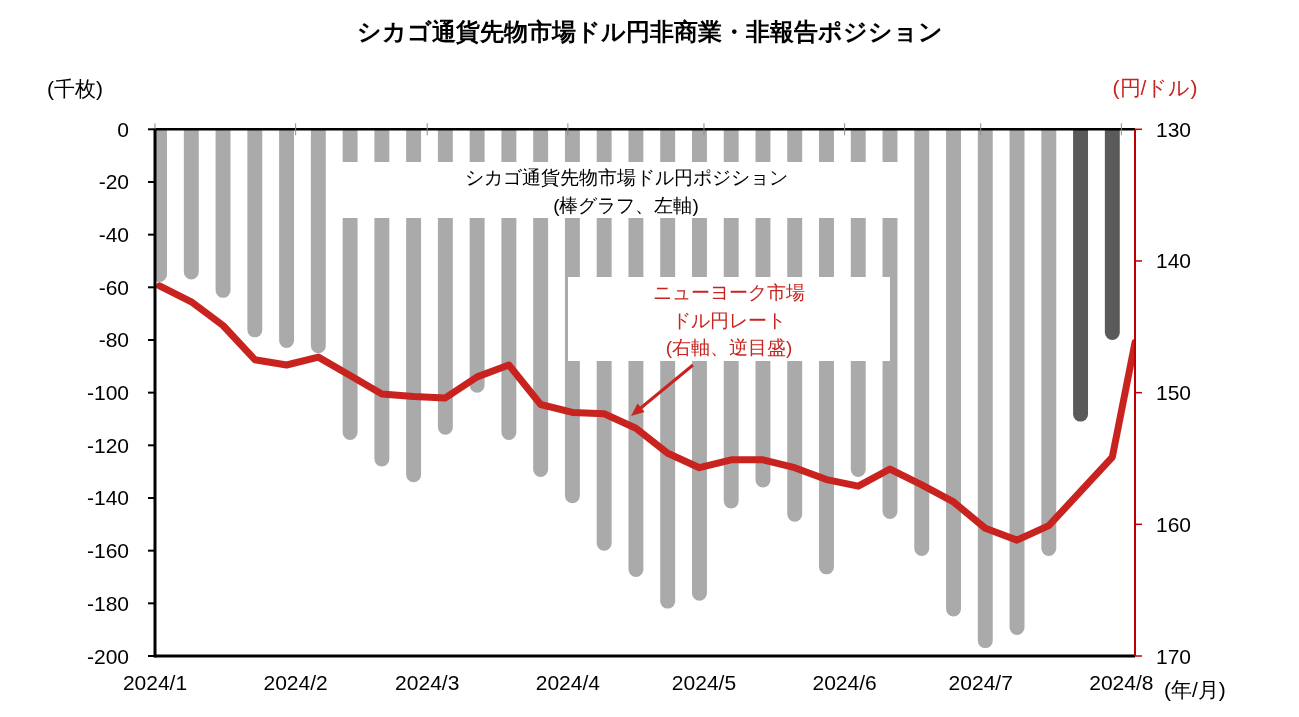 The image size is (1299, 717). What do you see at coordinates (626, 191) in the screenshot?
I see `series-name: シカゴ通貨先物市場ドル円ポジション(棒グラフ、左軸)` at bounding box center [626, 191].